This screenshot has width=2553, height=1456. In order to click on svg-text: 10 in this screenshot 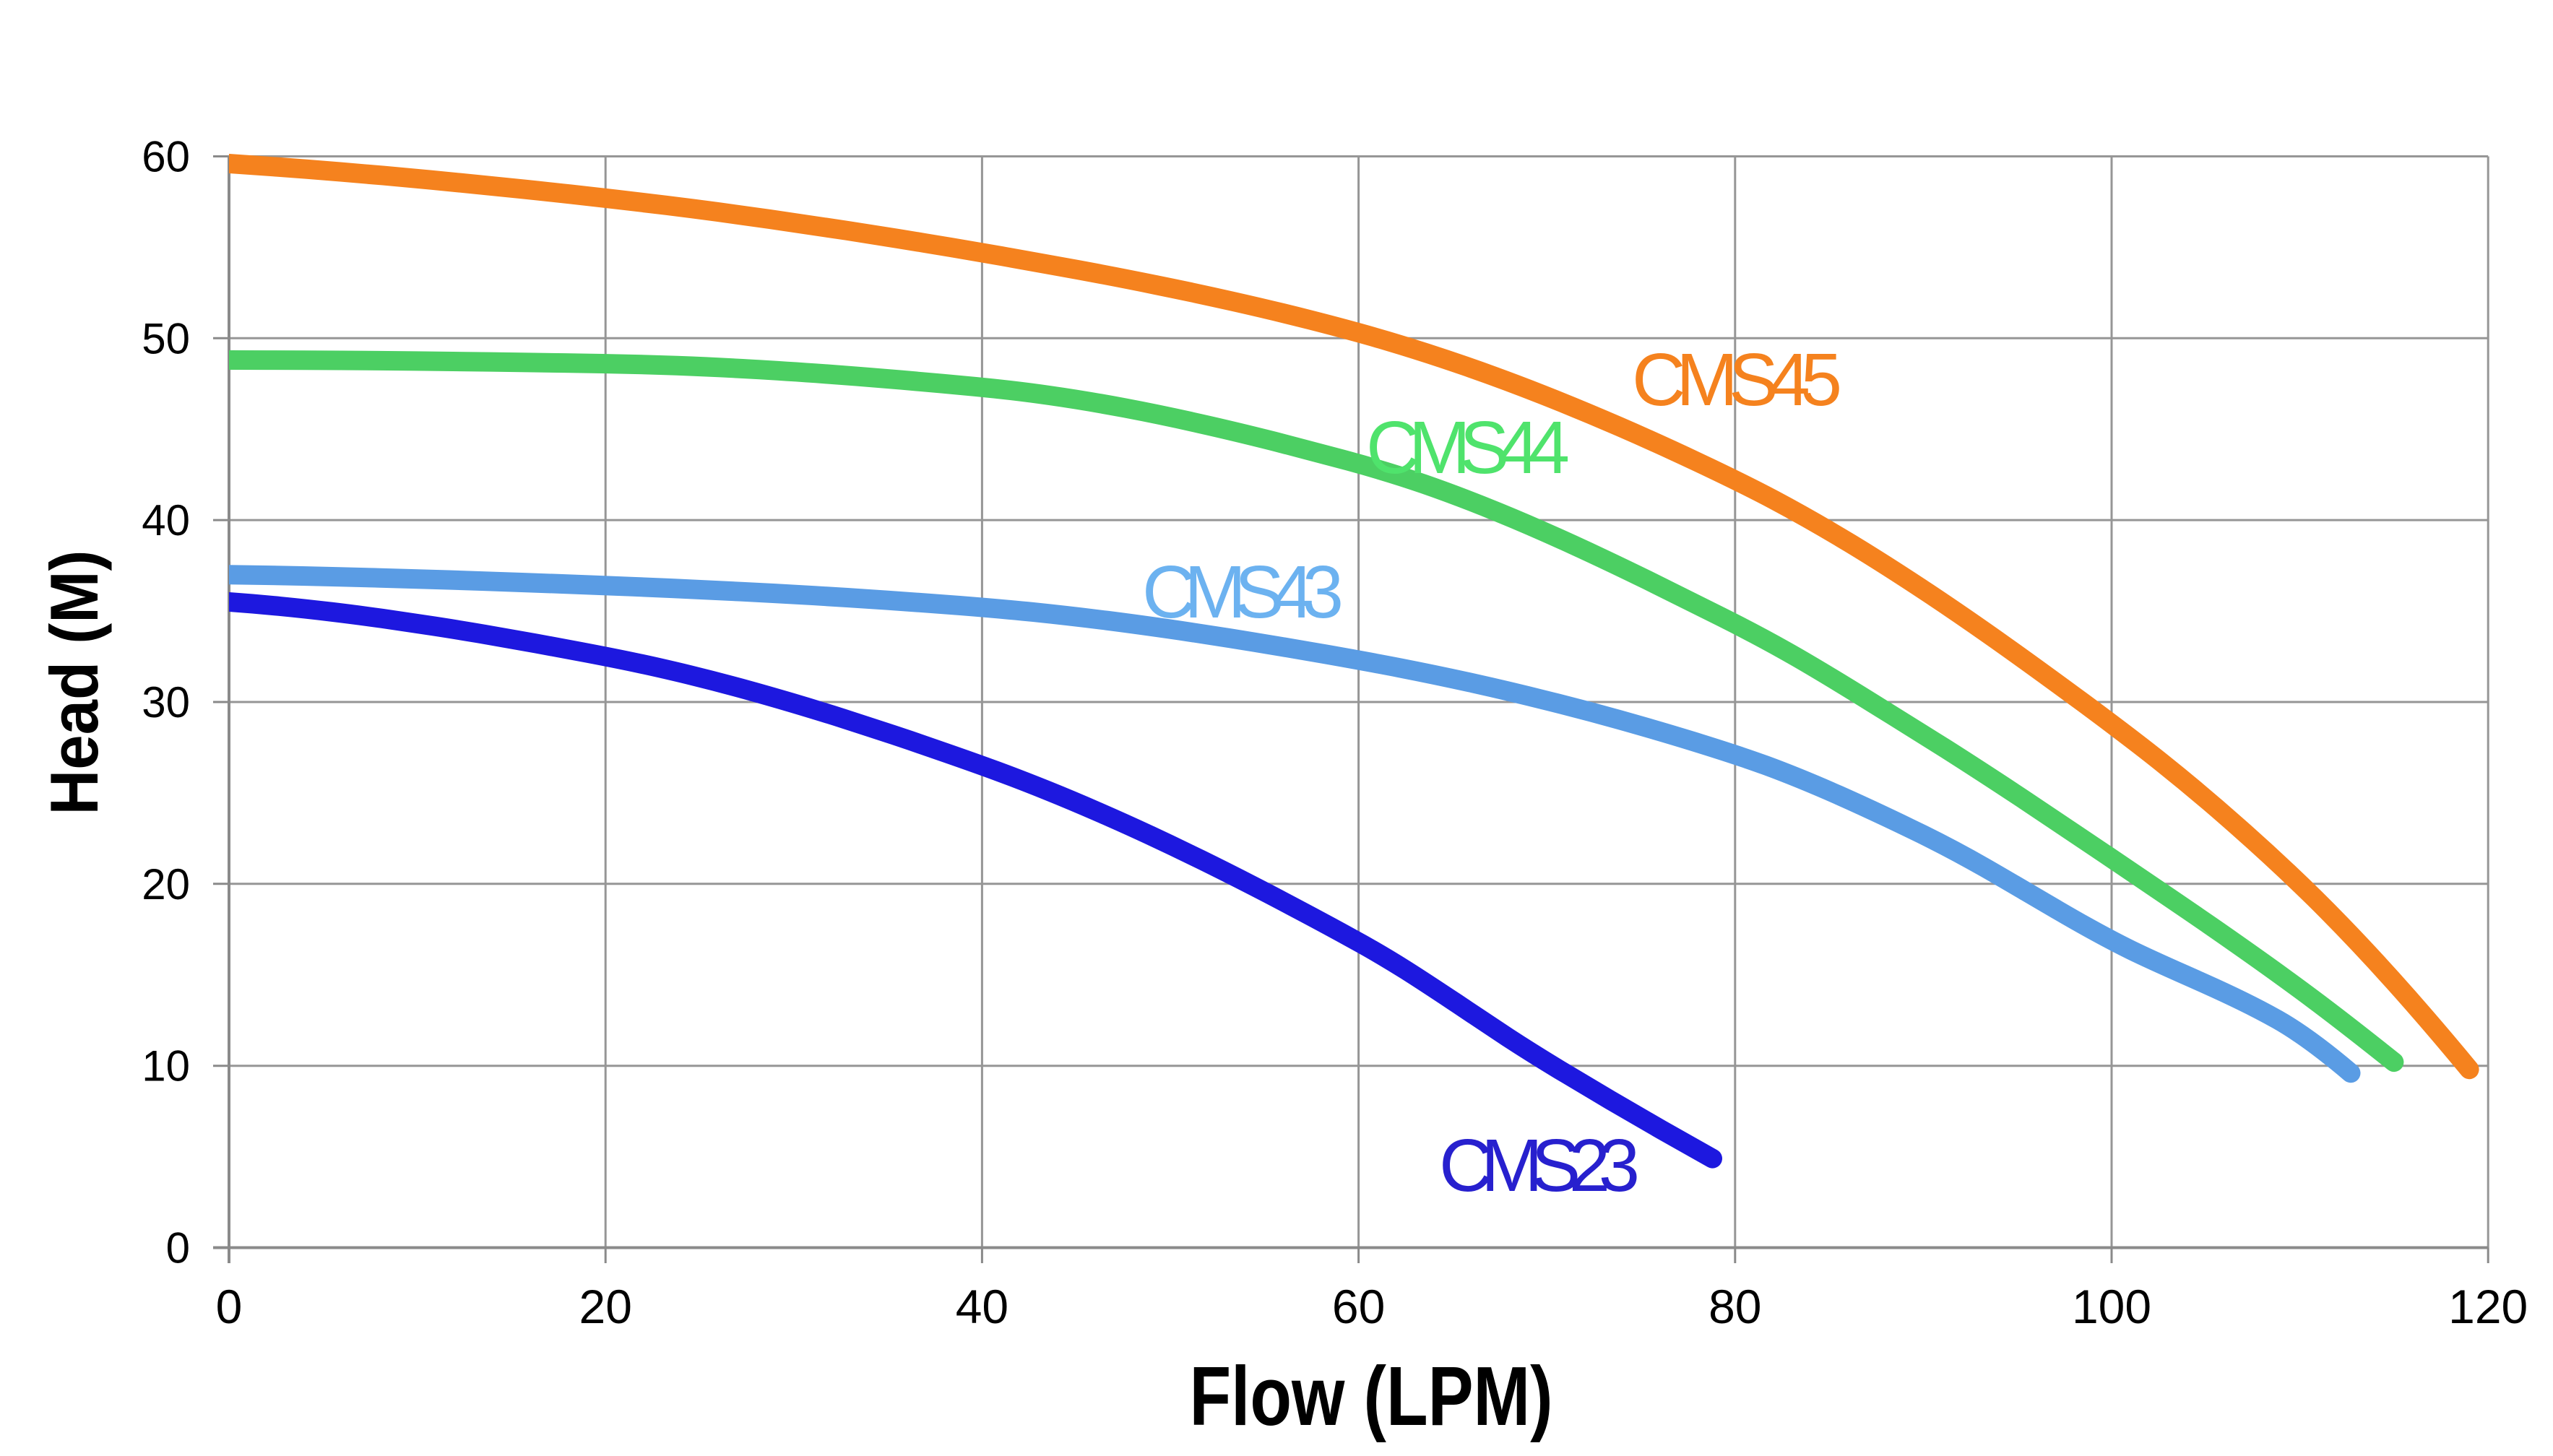, I will do `click(166, 1066)`.